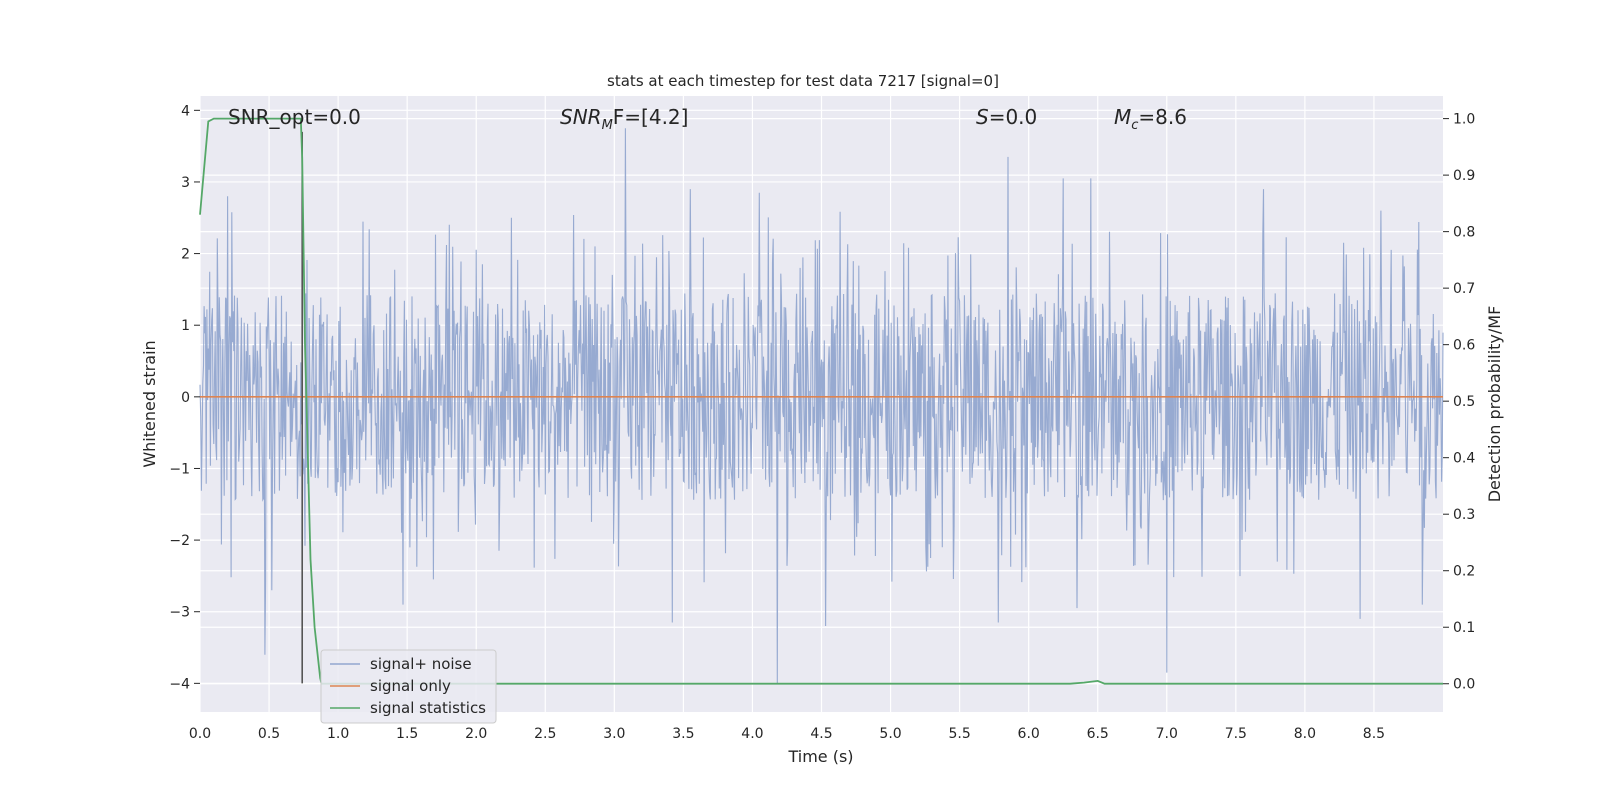  What do you see at coordinates (1305, 734) in the screenshot?
I see `x-tick-label: 8.0` at bounding box center [1305, 734].